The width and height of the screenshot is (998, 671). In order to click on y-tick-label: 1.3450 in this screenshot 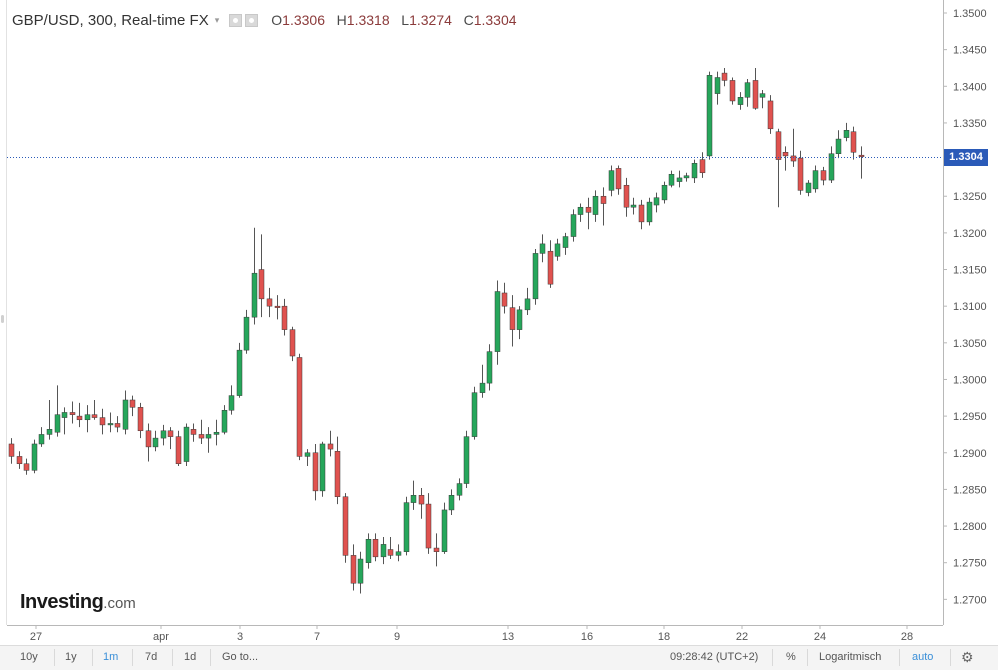, I will do `click(970, 51)`.